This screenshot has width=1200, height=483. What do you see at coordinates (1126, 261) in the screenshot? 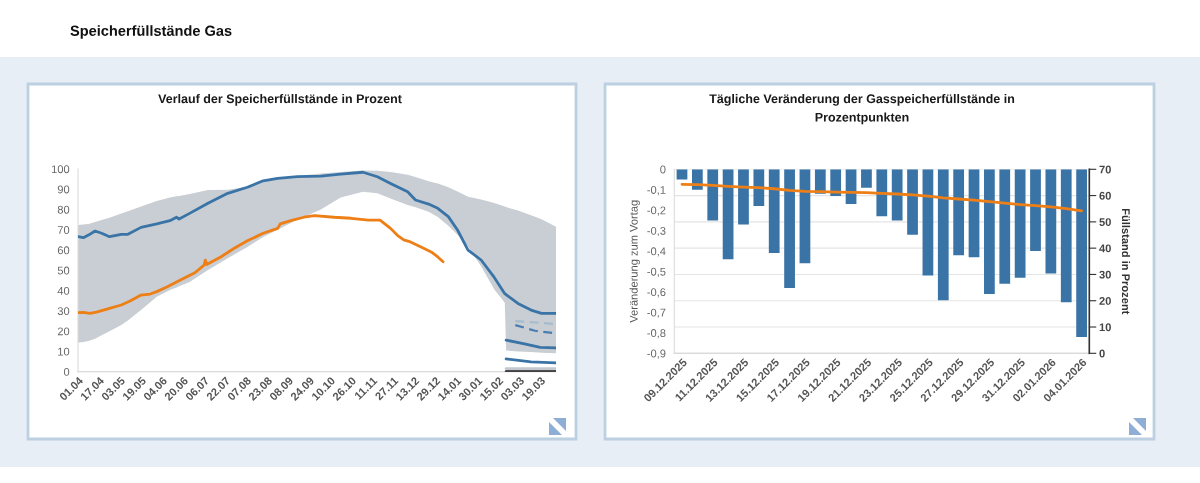
I see `y2-axis-title: Füllstand in Prozent` at bounding box center [1126, 261].